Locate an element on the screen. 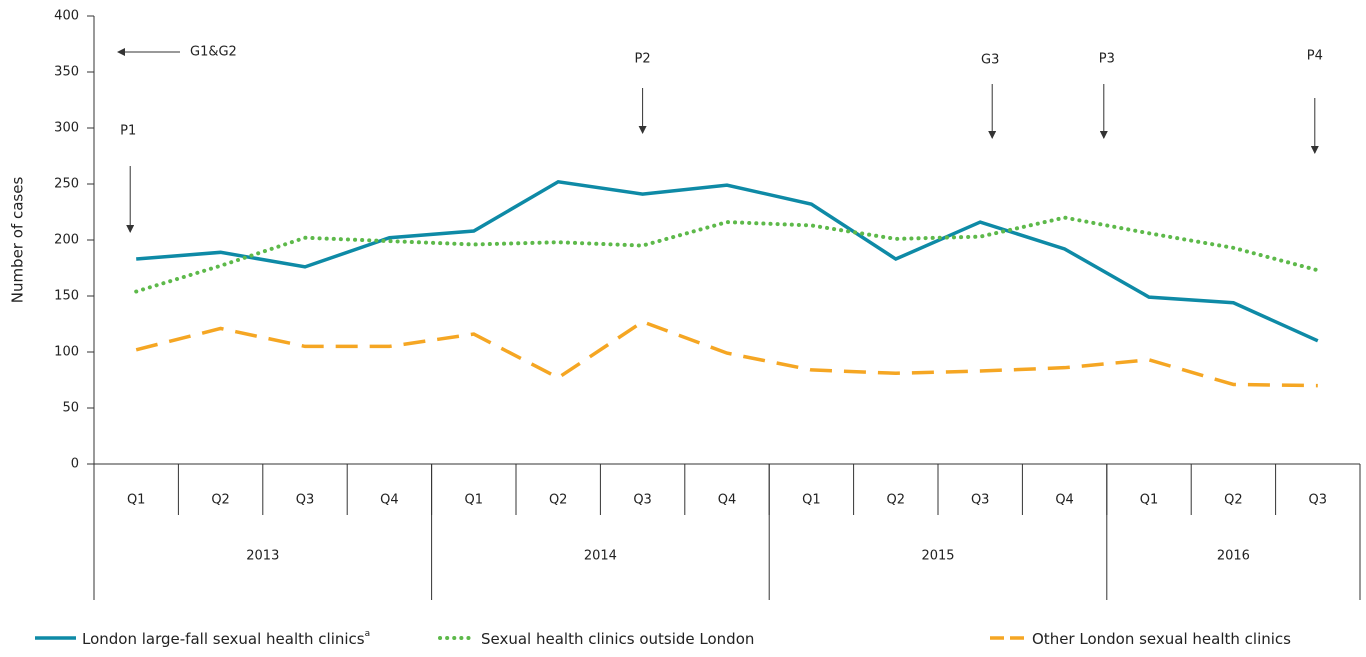  y-tick-label: 400 is located at coordinates (66, 16).